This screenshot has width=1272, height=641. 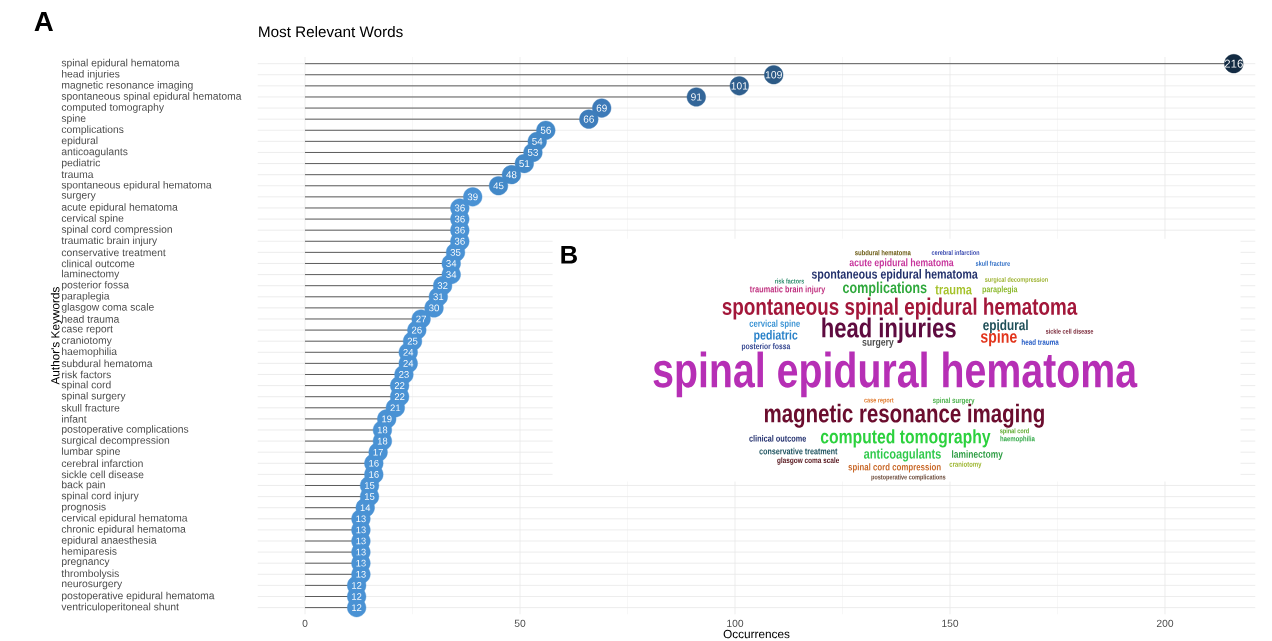 What do you see at coordinates (112, 108) in the screenshot?
I see `y-tick-label: computed tomography` at bounding box center [112, 108].